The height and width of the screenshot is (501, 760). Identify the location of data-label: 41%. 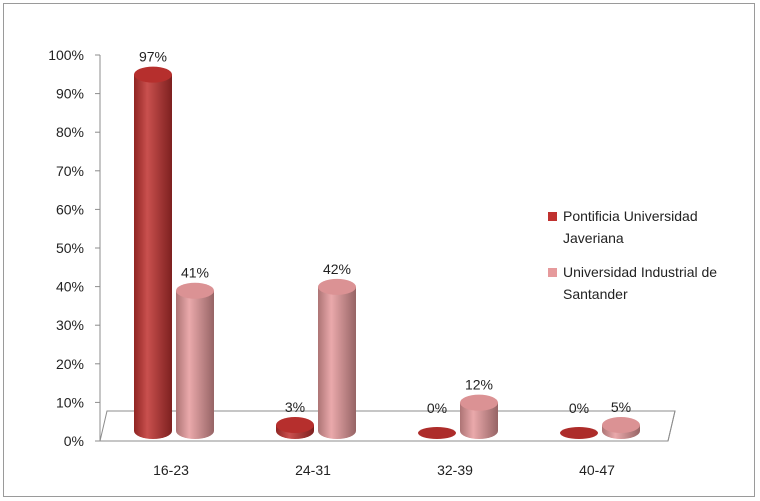
(195, 273).